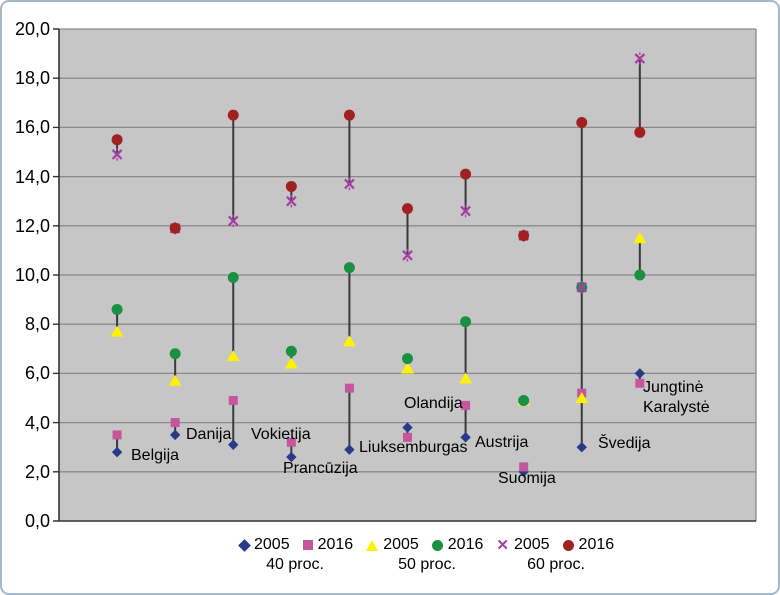 The height and width of the screenshot is (595, 780). What do you see at coordinates (32, 127) in the screenshot?
I see `y-axis-tick-label: 16,0` at bounding box center [32, 127].